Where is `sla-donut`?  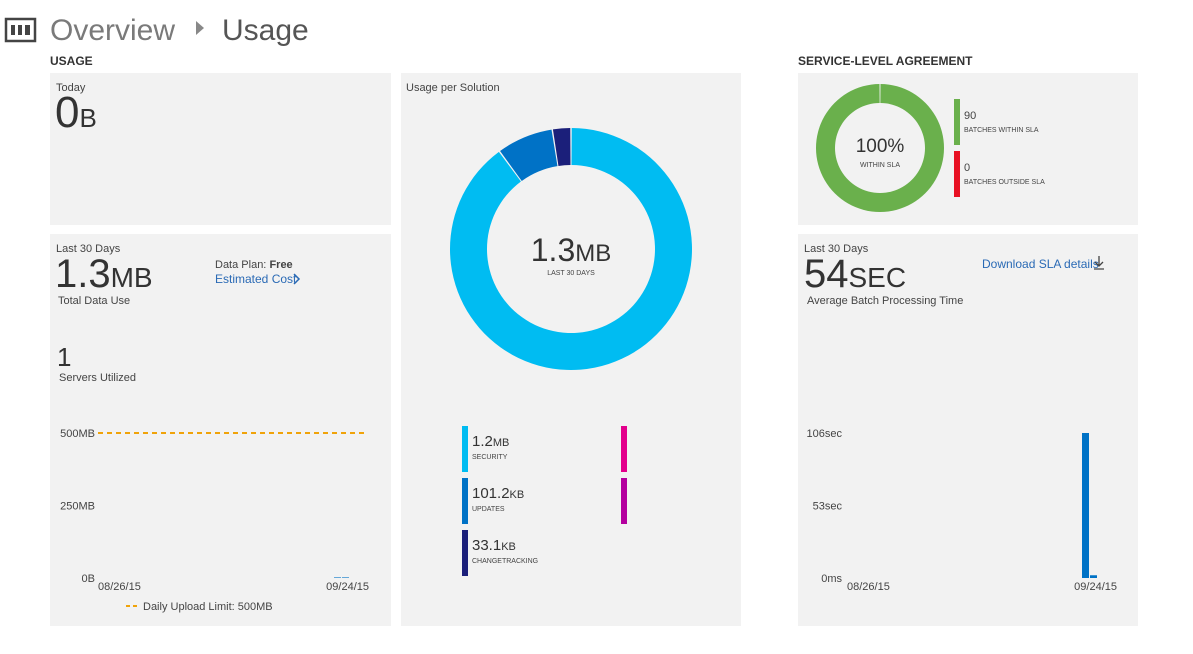 sla-donut is located at coordinates (880, 148).